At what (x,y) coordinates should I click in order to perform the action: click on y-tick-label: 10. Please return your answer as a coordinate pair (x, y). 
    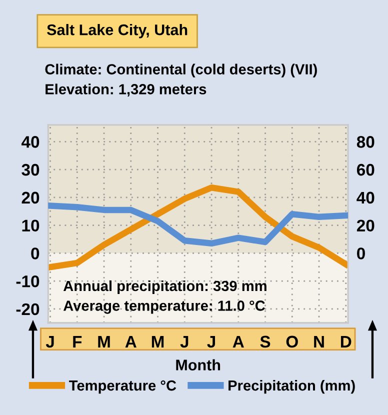
    Looking at the image, I should click on (31, 226).